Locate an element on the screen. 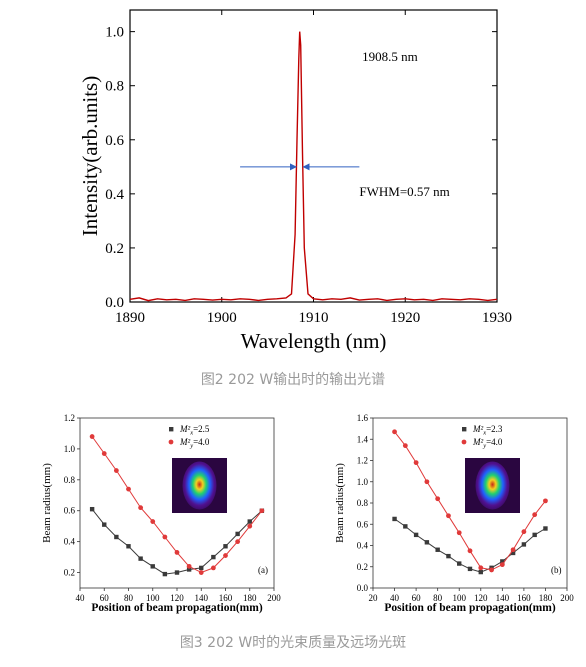 The height and width of the screenshot is (667, 586). figure-3-caption: 图3 202 W时的光束质量及远场光斑 is located at coordinates (293, 643).